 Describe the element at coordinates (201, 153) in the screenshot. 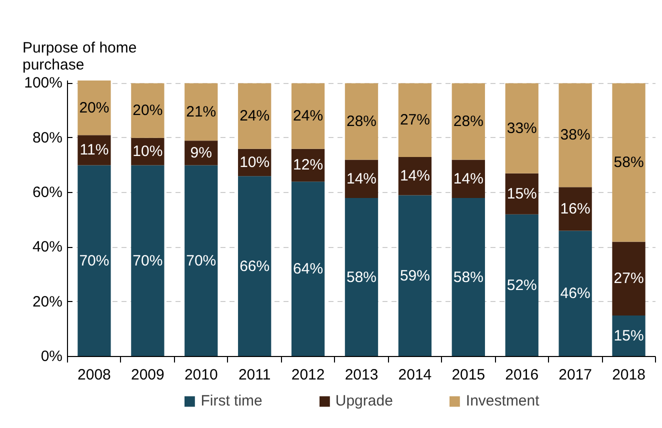

I see `data-label: 9%` at that location.